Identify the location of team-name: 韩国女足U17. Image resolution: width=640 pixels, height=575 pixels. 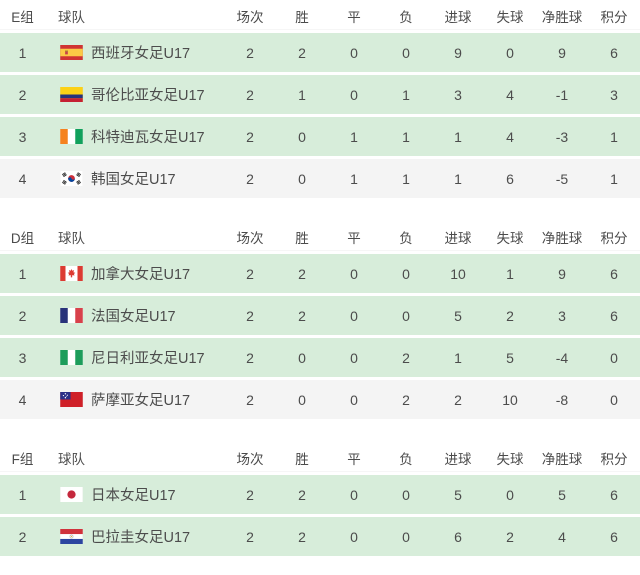
(133, 180).